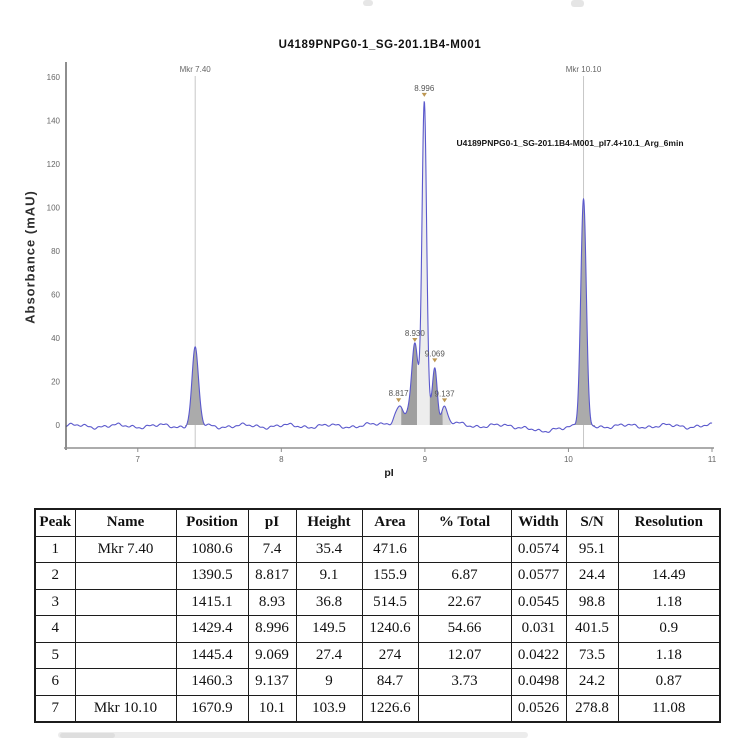 This screenshot has width=749, height=743. What do you see at coordinates (592, 576) in the screenshot?
I see `table-cell: 24.4` at bounding box center [592, 576].